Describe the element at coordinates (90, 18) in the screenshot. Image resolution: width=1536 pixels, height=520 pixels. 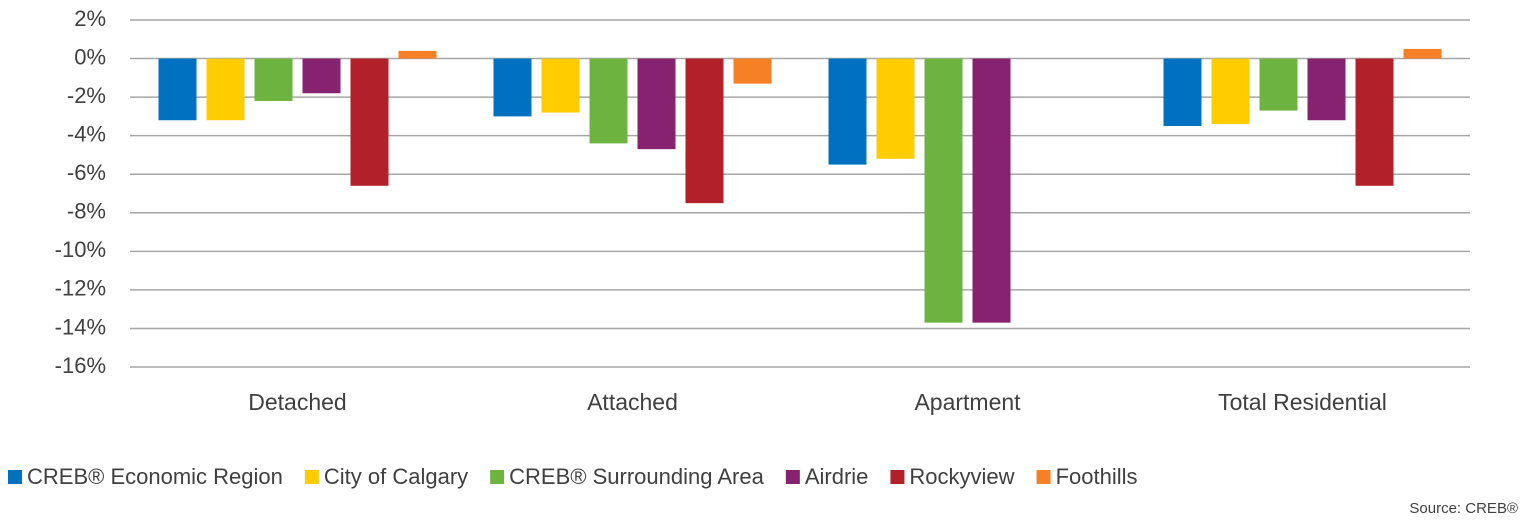
I see `y-tick-label: 2%` at that location.